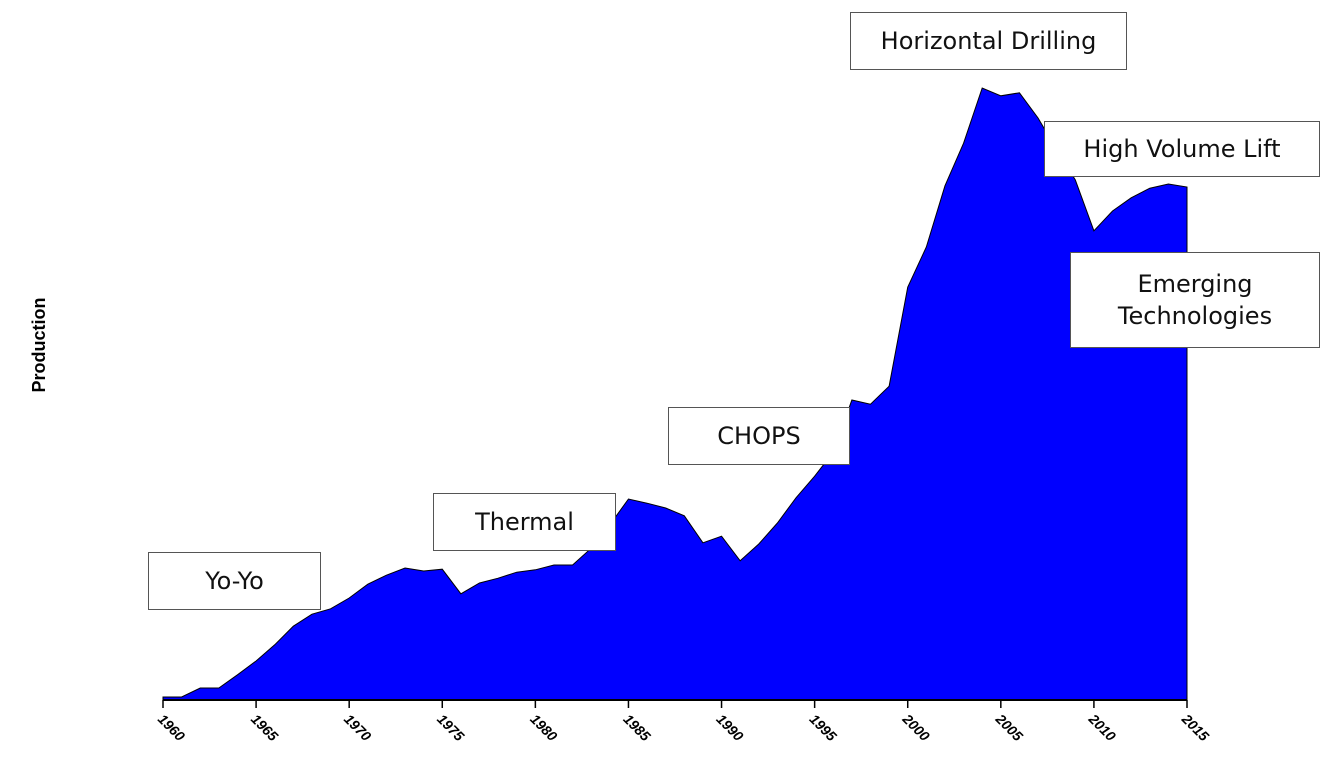  Describe the element at coordinates (759, 436) in the screenshot. I see `annotation: CHOPS` at that location.